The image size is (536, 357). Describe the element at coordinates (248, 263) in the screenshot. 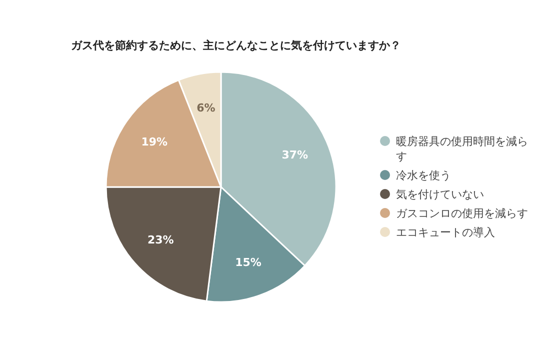

I see `data-label: 15%` at that location.